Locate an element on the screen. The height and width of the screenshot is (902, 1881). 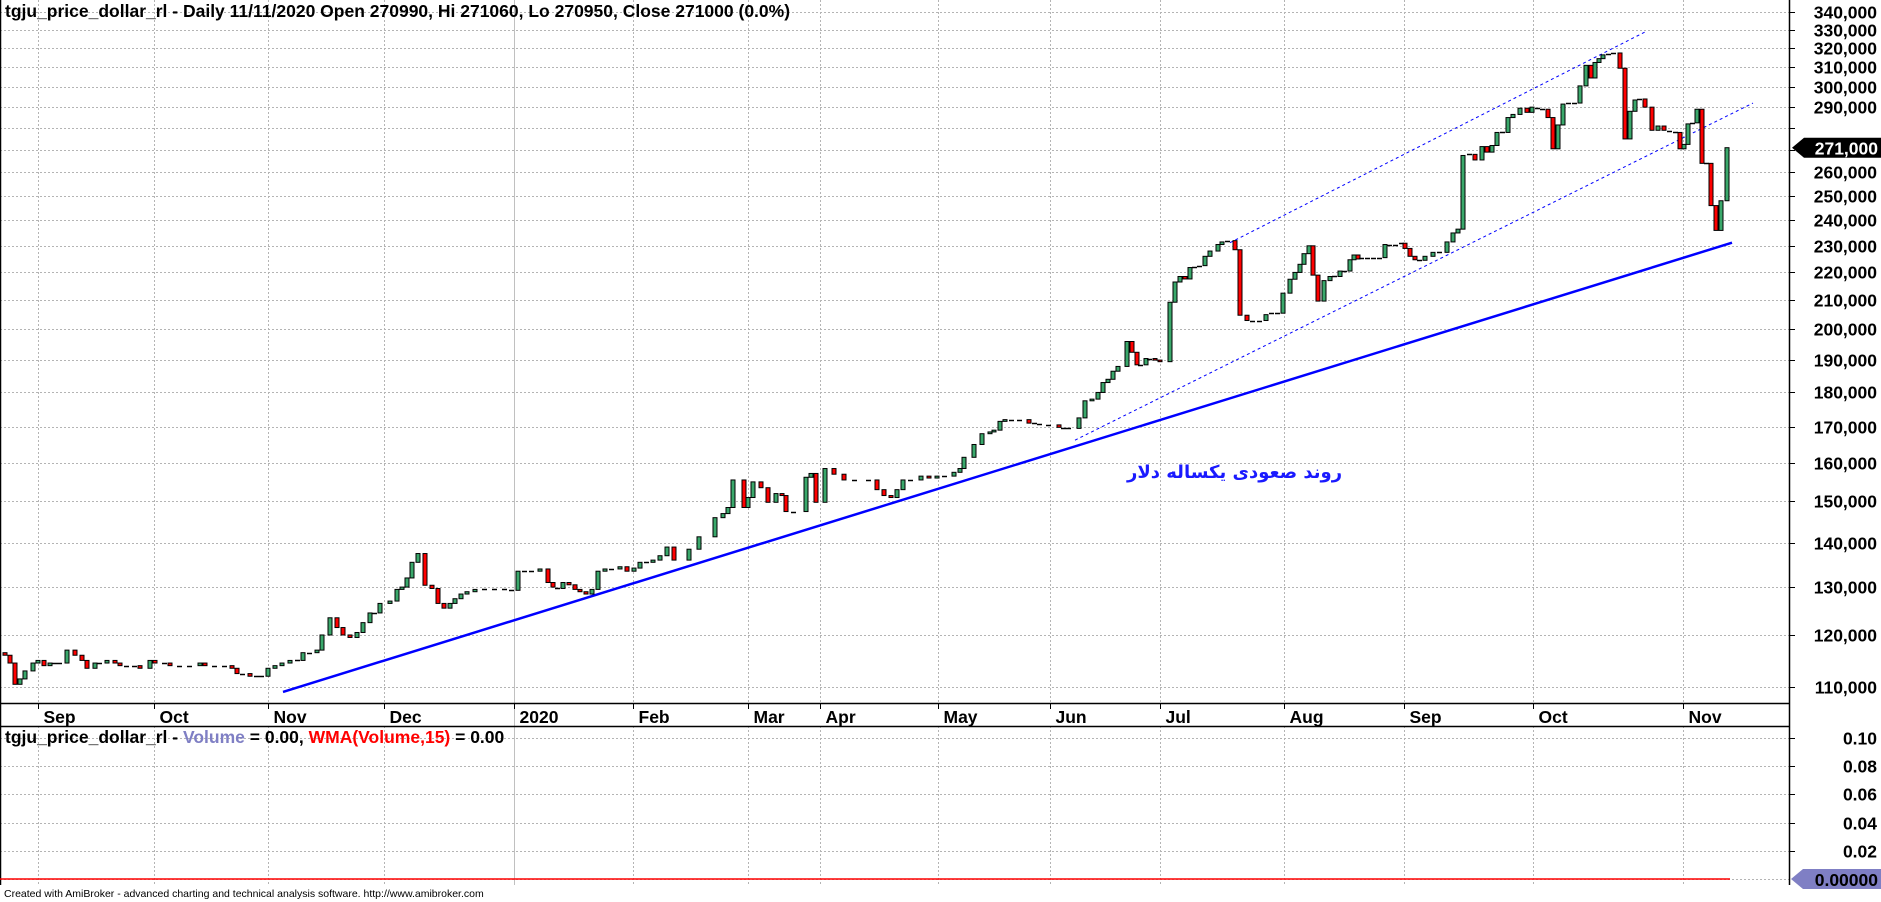
month-label: Nov is located at coordinates (1705, 717).